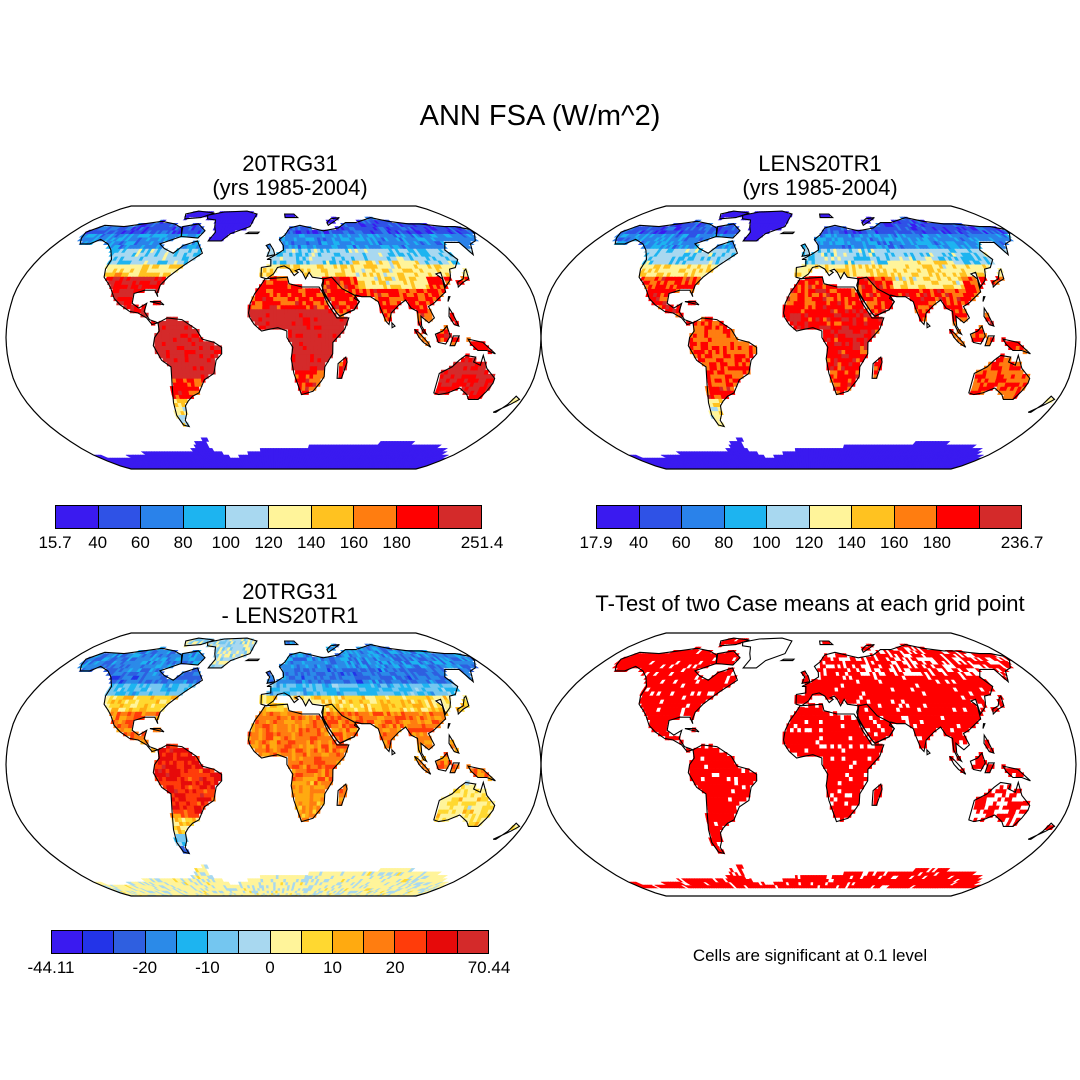 The width and height of the screenshot is (1080, 1080). I want to click on coastline-australia, so click(999, 376).